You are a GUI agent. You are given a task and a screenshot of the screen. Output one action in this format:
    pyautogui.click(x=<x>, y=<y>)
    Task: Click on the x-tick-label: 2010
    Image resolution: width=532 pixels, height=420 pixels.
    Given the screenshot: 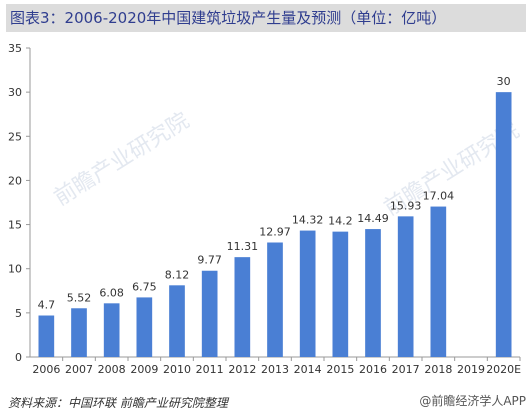 What is the action you would take?
    pyautogui.click(x=177, y=369)
    